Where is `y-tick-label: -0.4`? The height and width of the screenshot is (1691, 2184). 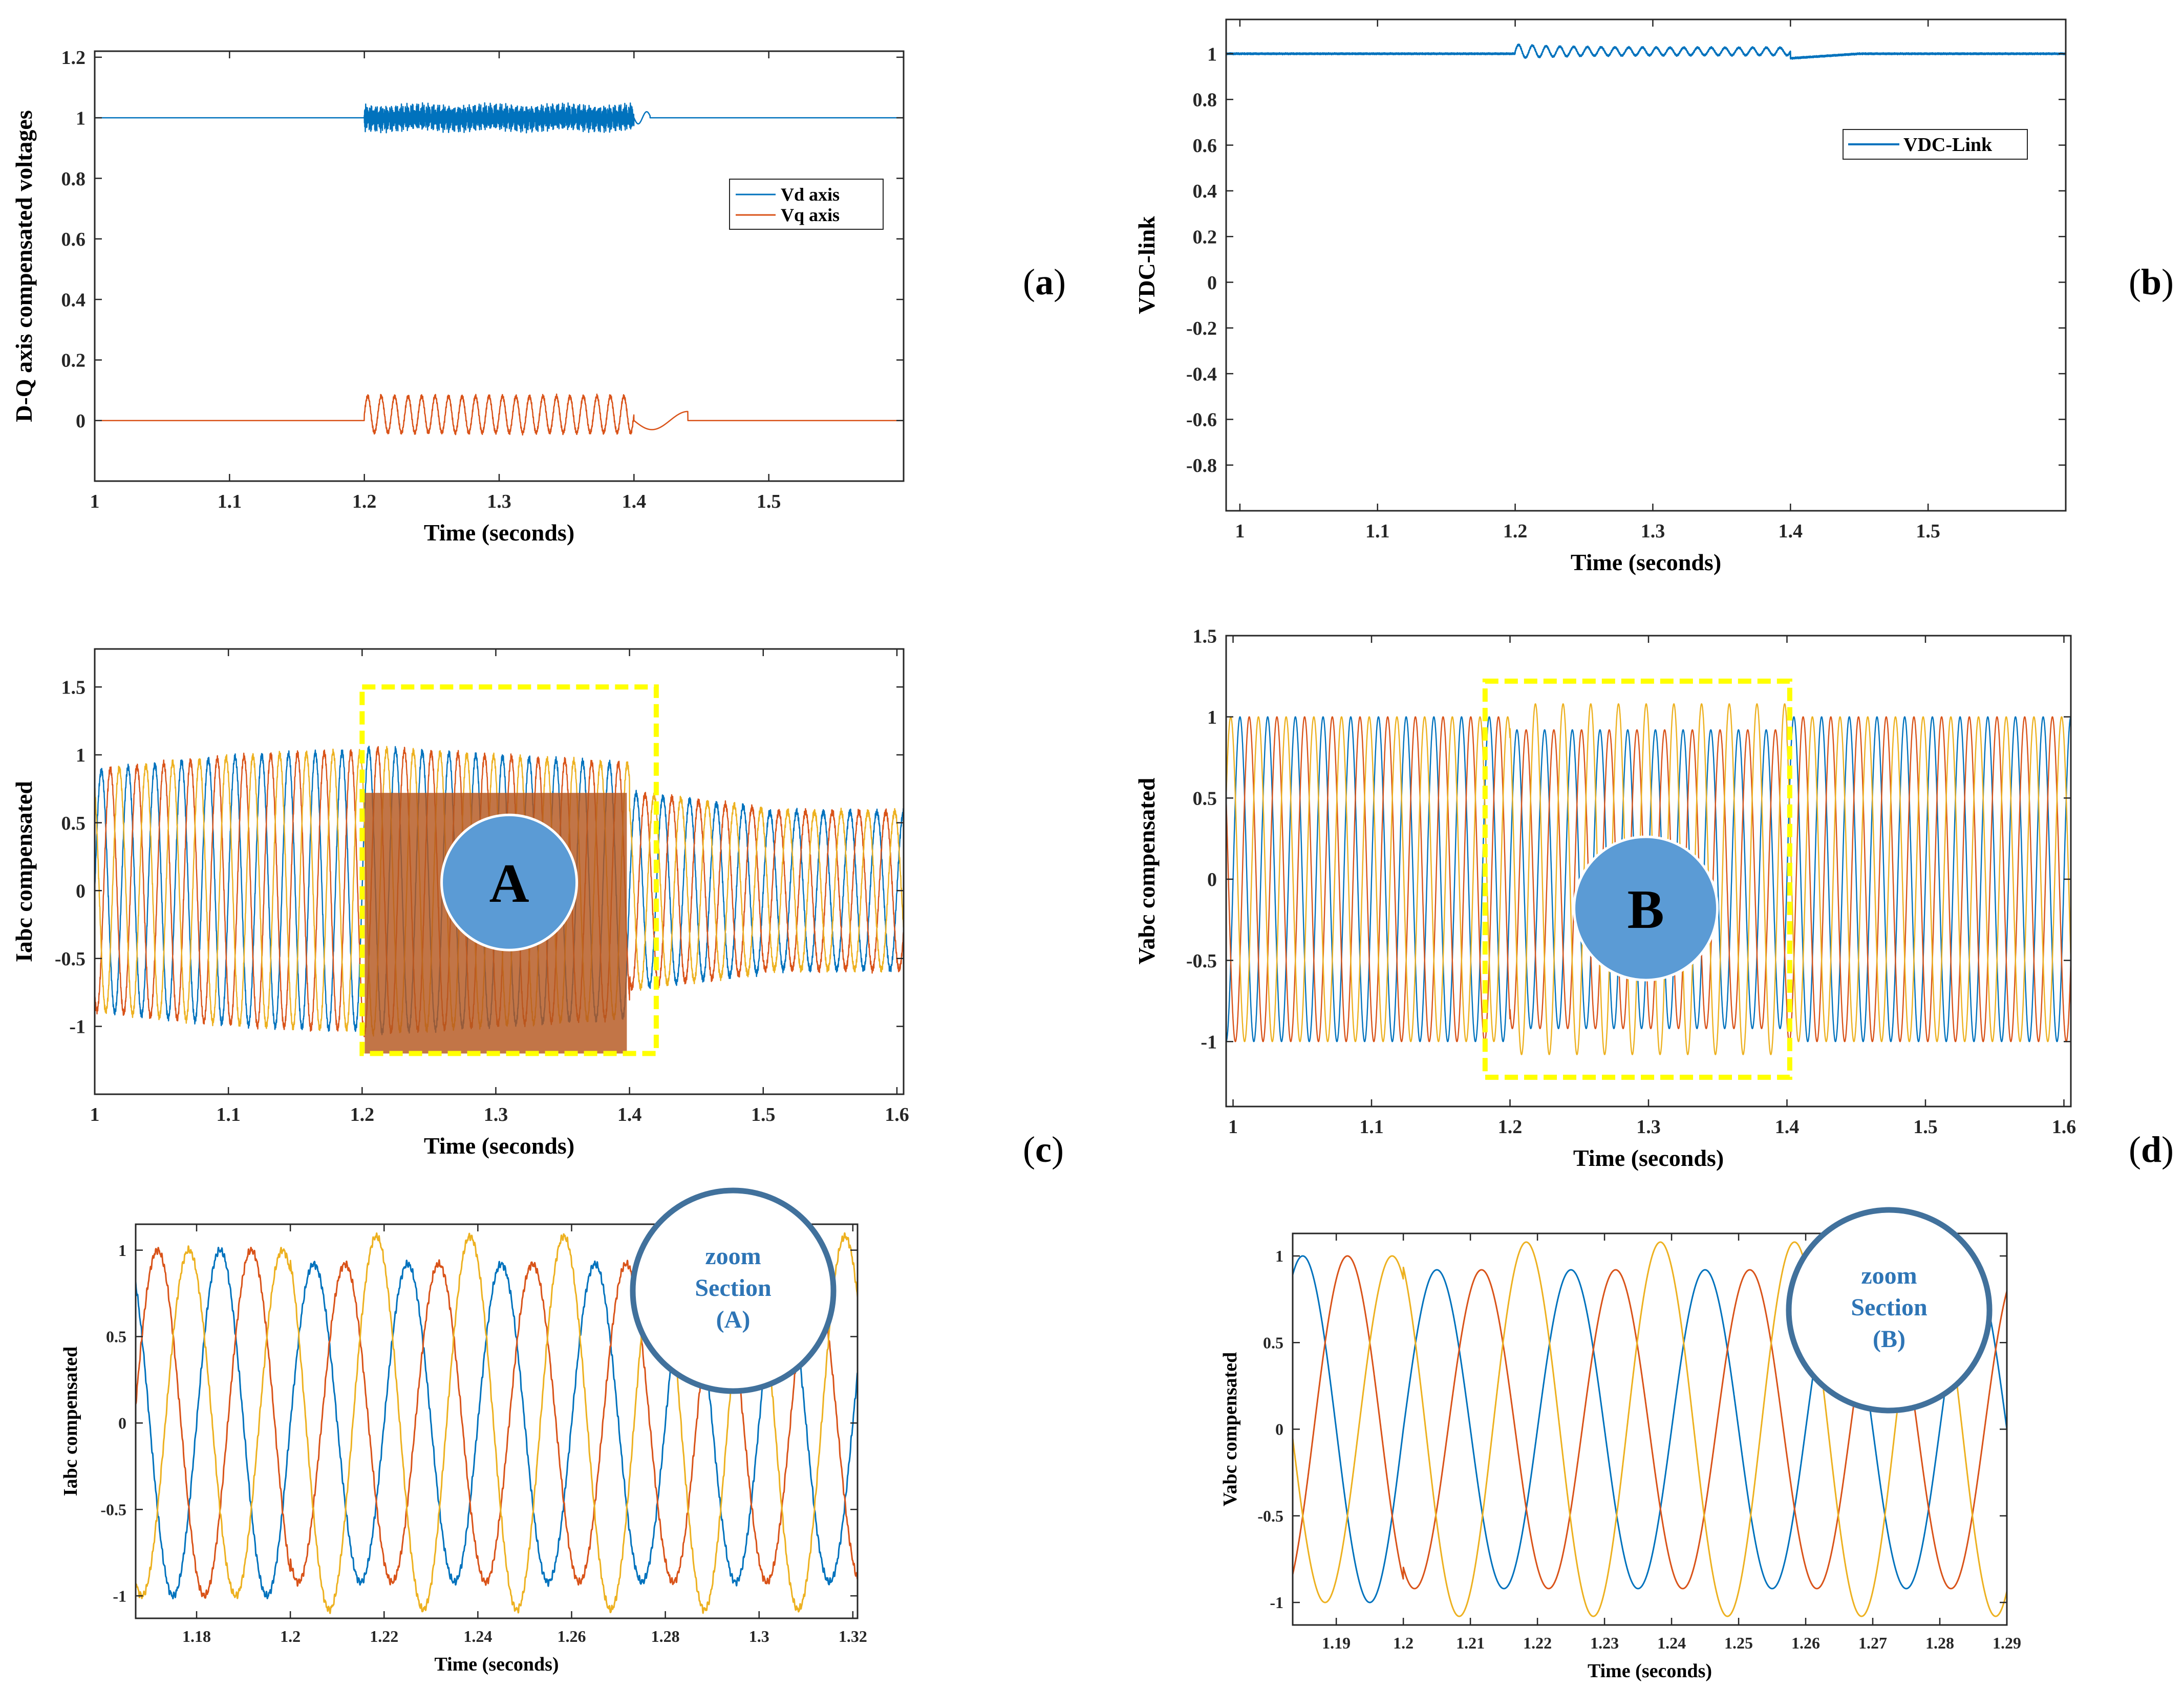
y-tick-label: -0.4 is located at coordinates (1201, 374).